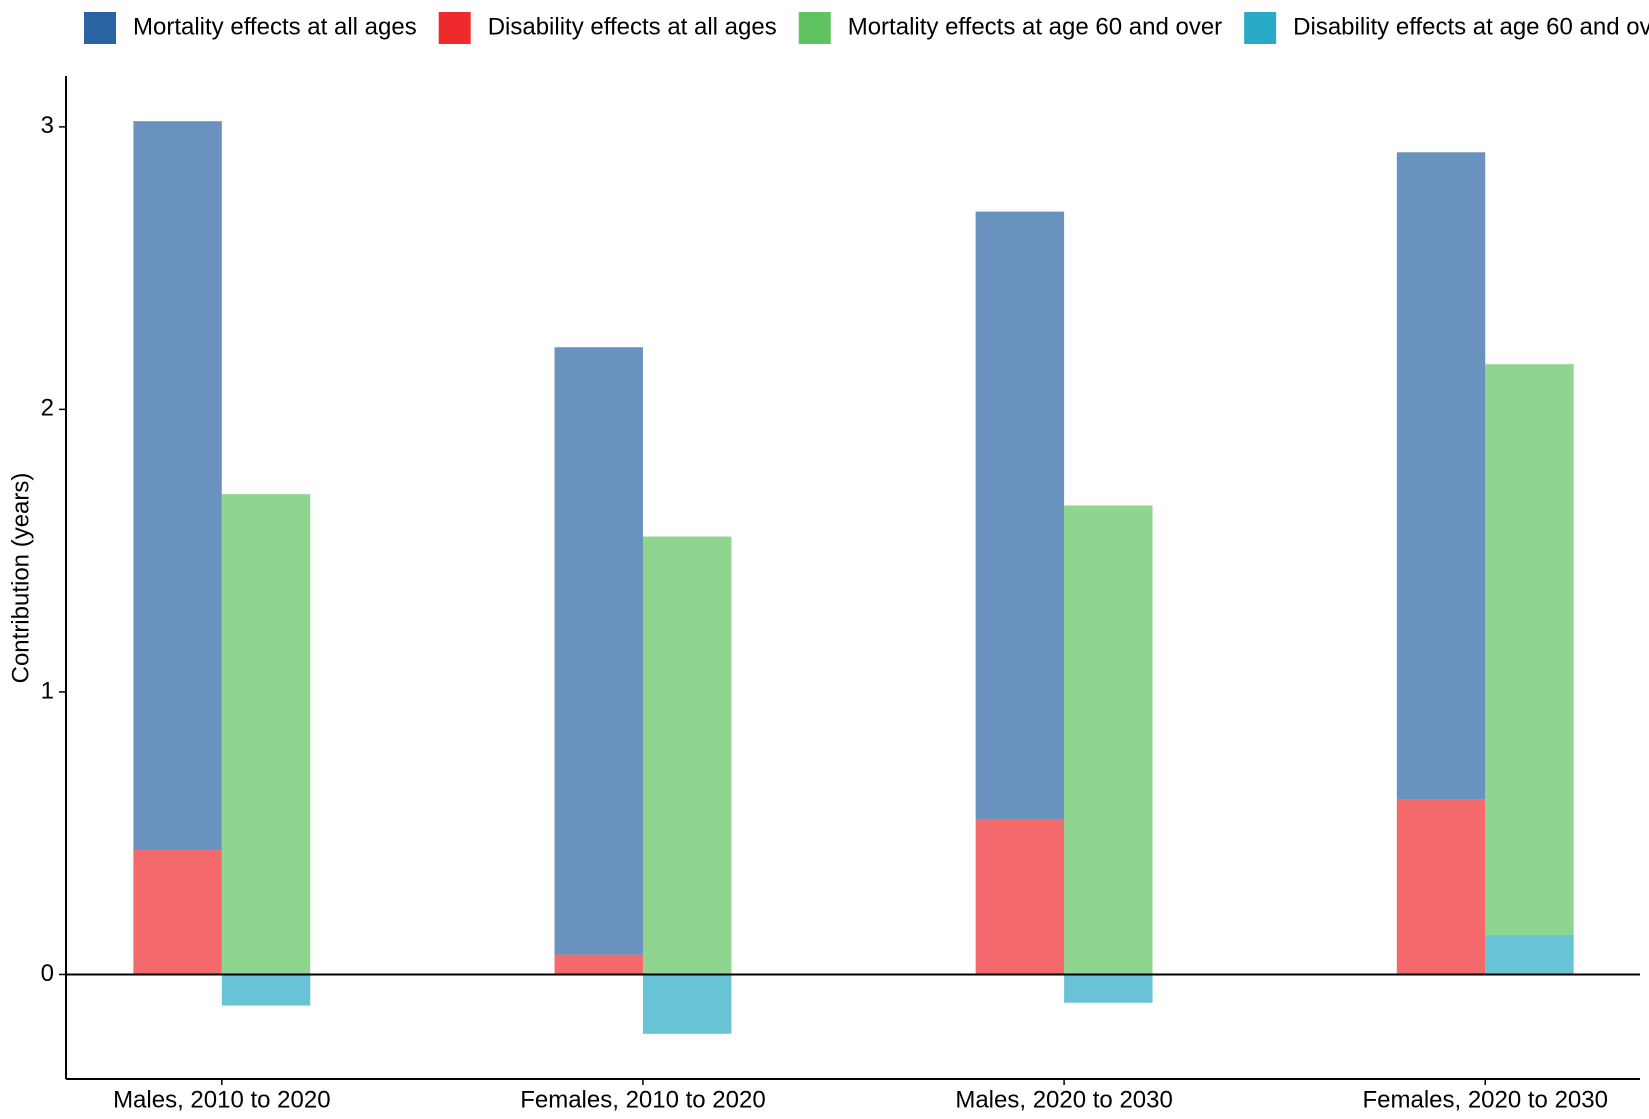 This screenshot has height=1119, width=1649. What do you see at coordinates (1035, 26) in the screenshot?
I see `legend-label: Mortality effects at age 60 and over` at bounding box center [1035, 26].